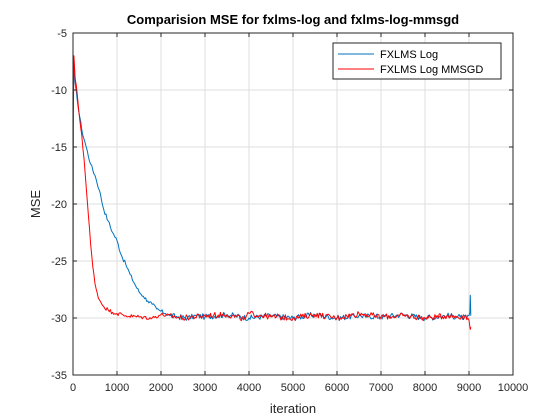 The height and width of the screenshot is (420, 560). I want to click on x-tick-label: 0, so click(73, 388).